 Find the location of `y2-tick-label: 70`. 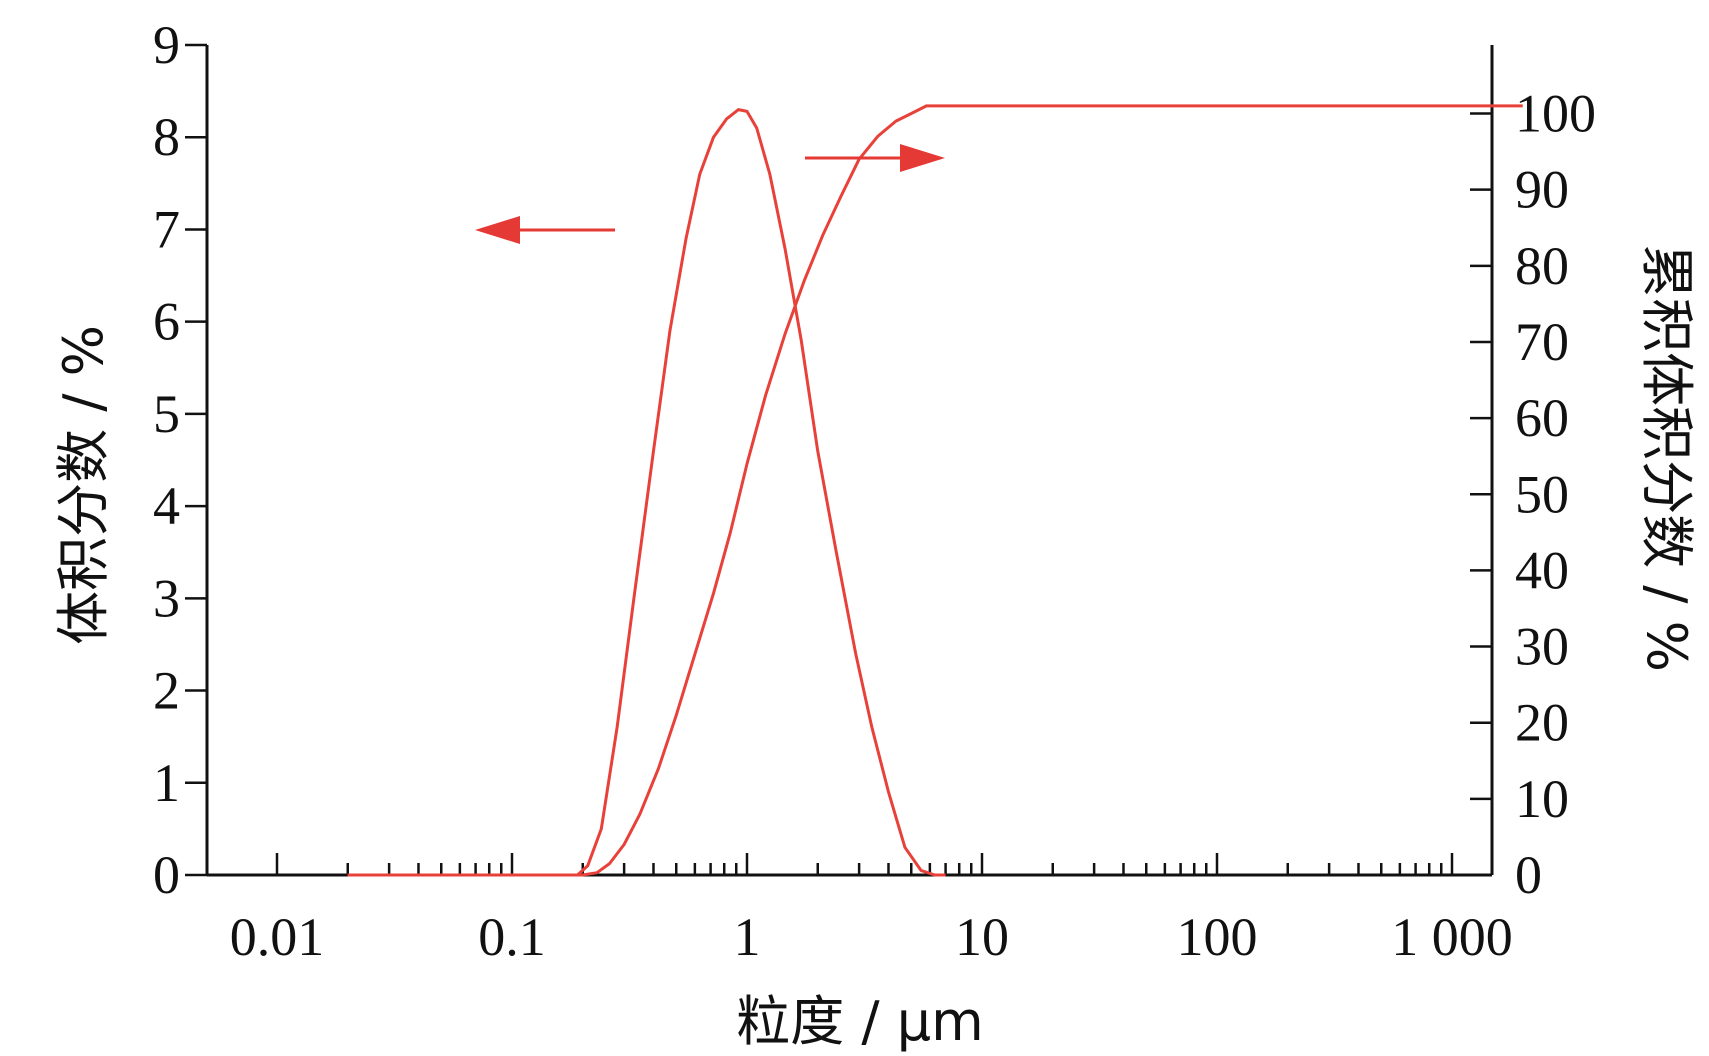

y2-tick-label: 70 is located at coordinates (1542, 342).